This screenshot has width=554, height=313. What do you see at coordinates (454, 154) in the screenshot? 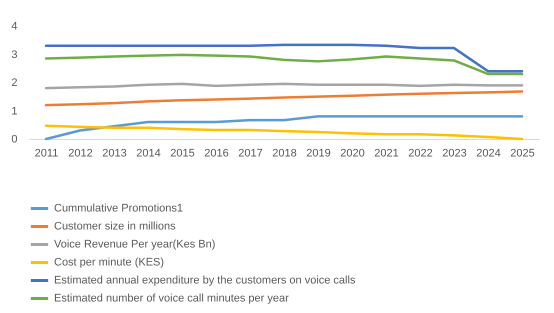
I see `x-tick-label: 2023` at bounding box center [454, 154].